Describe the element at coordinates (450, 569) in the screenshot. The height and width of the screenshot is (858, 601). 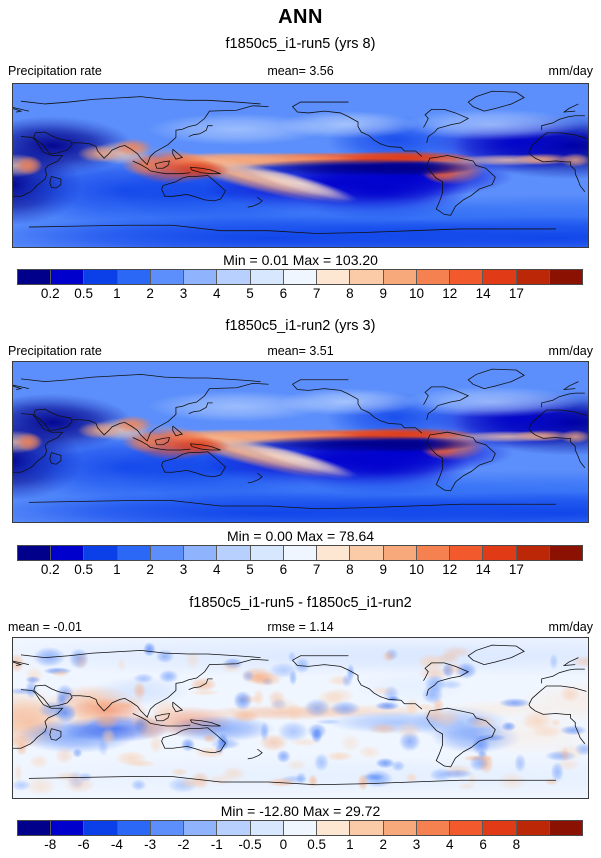
I see `colorbar-absolute-tick-label: 12` at that location.